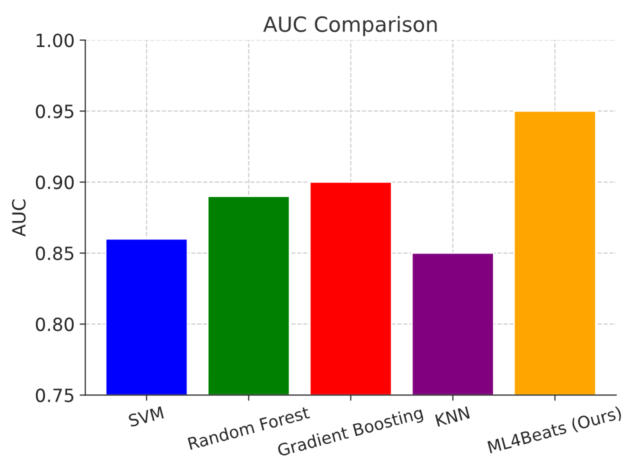 This screenshot has height=461, width=632. Describe the element at coordinates (55, 41) in the screenshot. I see `y-tick-label: 1.00` at that location.